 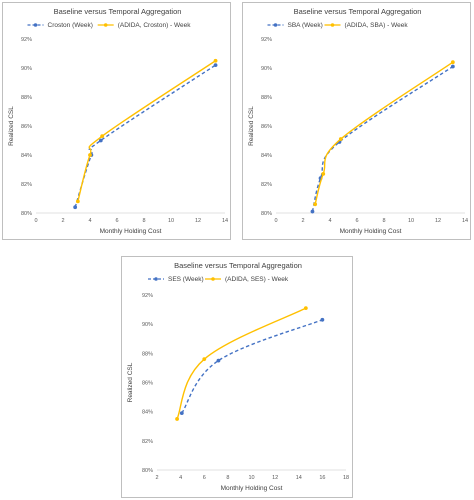 What do you see at coordinates (305, 25) in the screenshot?
I see `legend-label: SBA (Week)` at bounding box center [305, 25].